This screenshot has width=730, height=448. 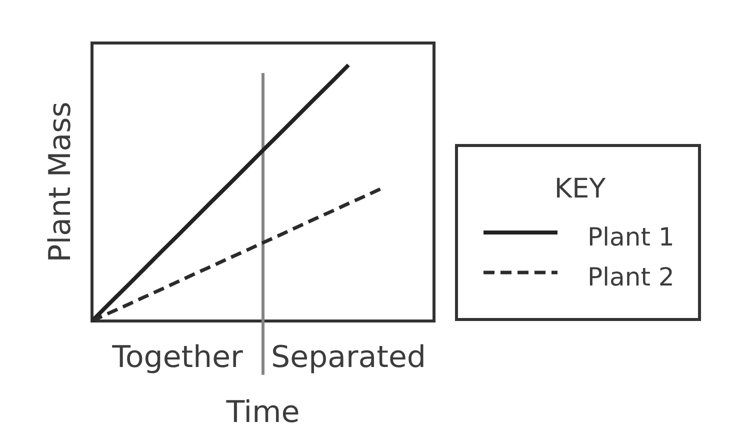 What do you see at coordinates (631, 236) in the screenshot?
I see `legend-label: Plant 1` at bounding box center [631, 236].